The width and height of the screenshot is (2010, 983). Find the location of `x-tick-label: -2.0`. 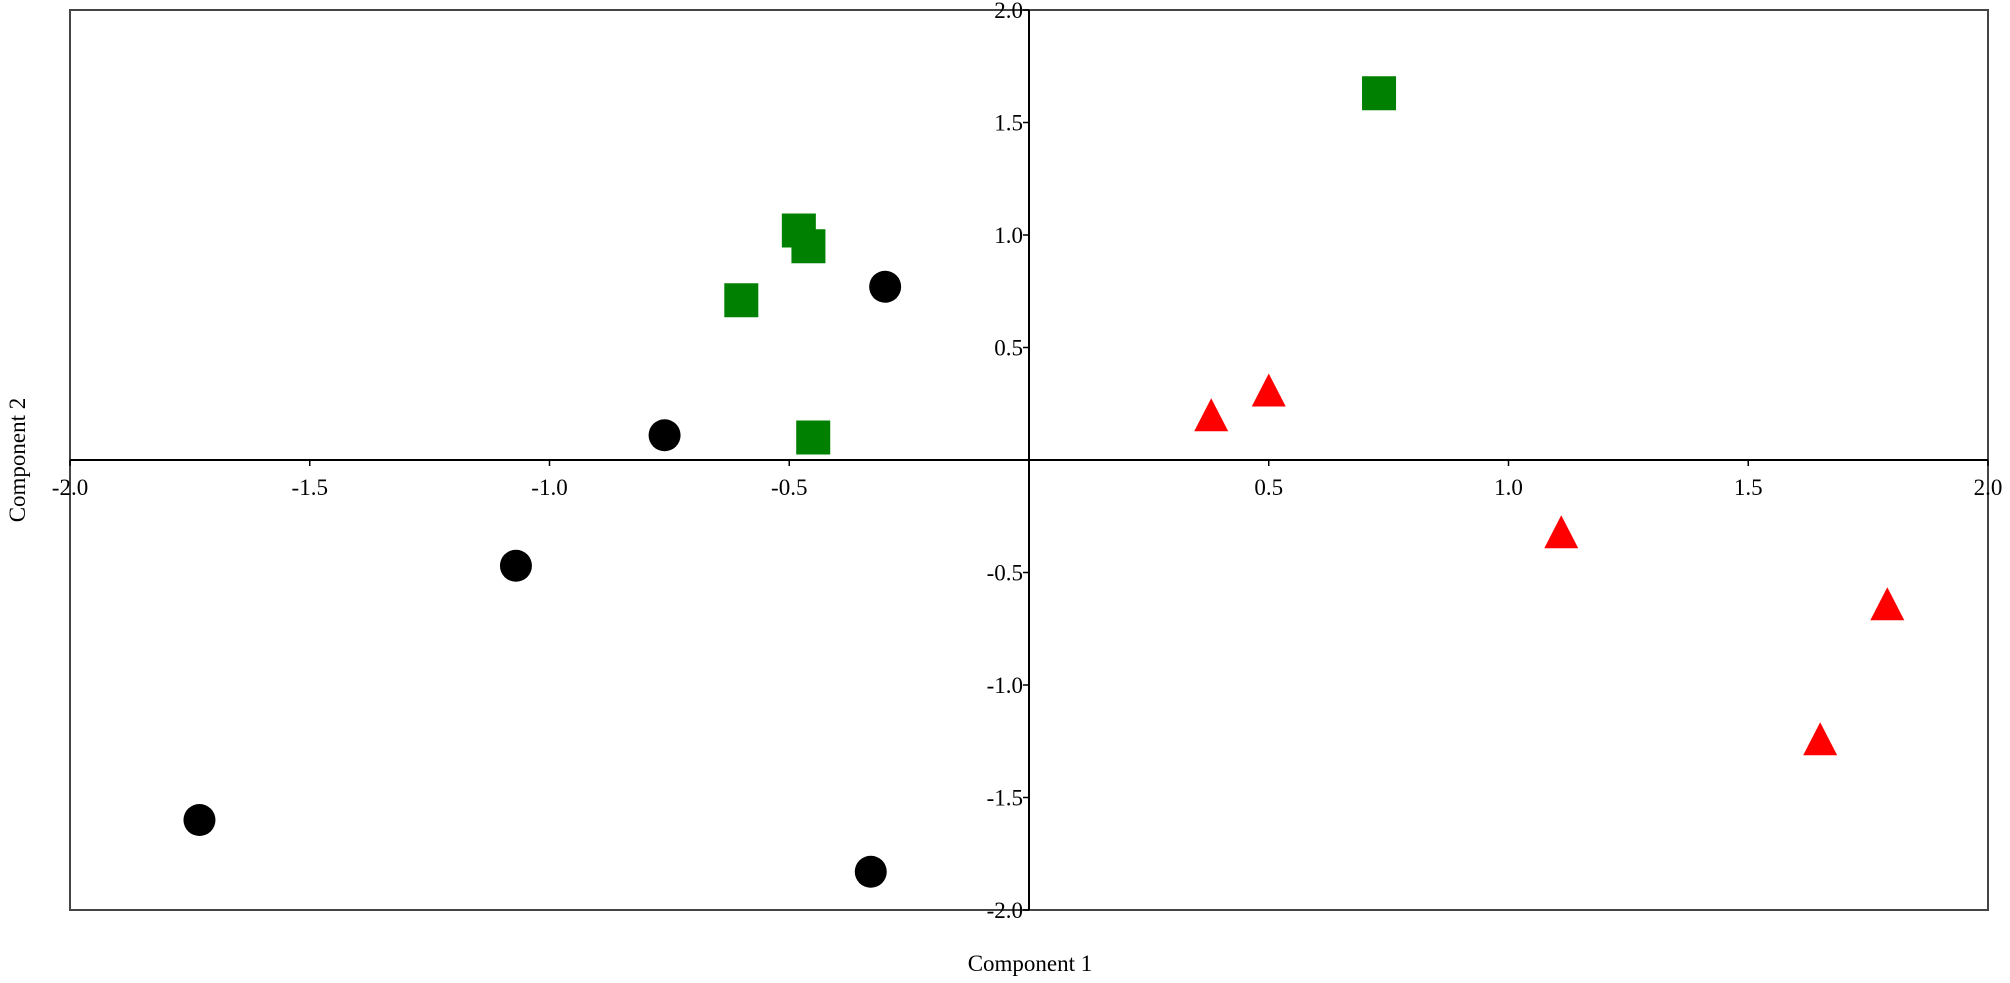

x-tick-label: -2.0 is located at coordinates (70, 487).